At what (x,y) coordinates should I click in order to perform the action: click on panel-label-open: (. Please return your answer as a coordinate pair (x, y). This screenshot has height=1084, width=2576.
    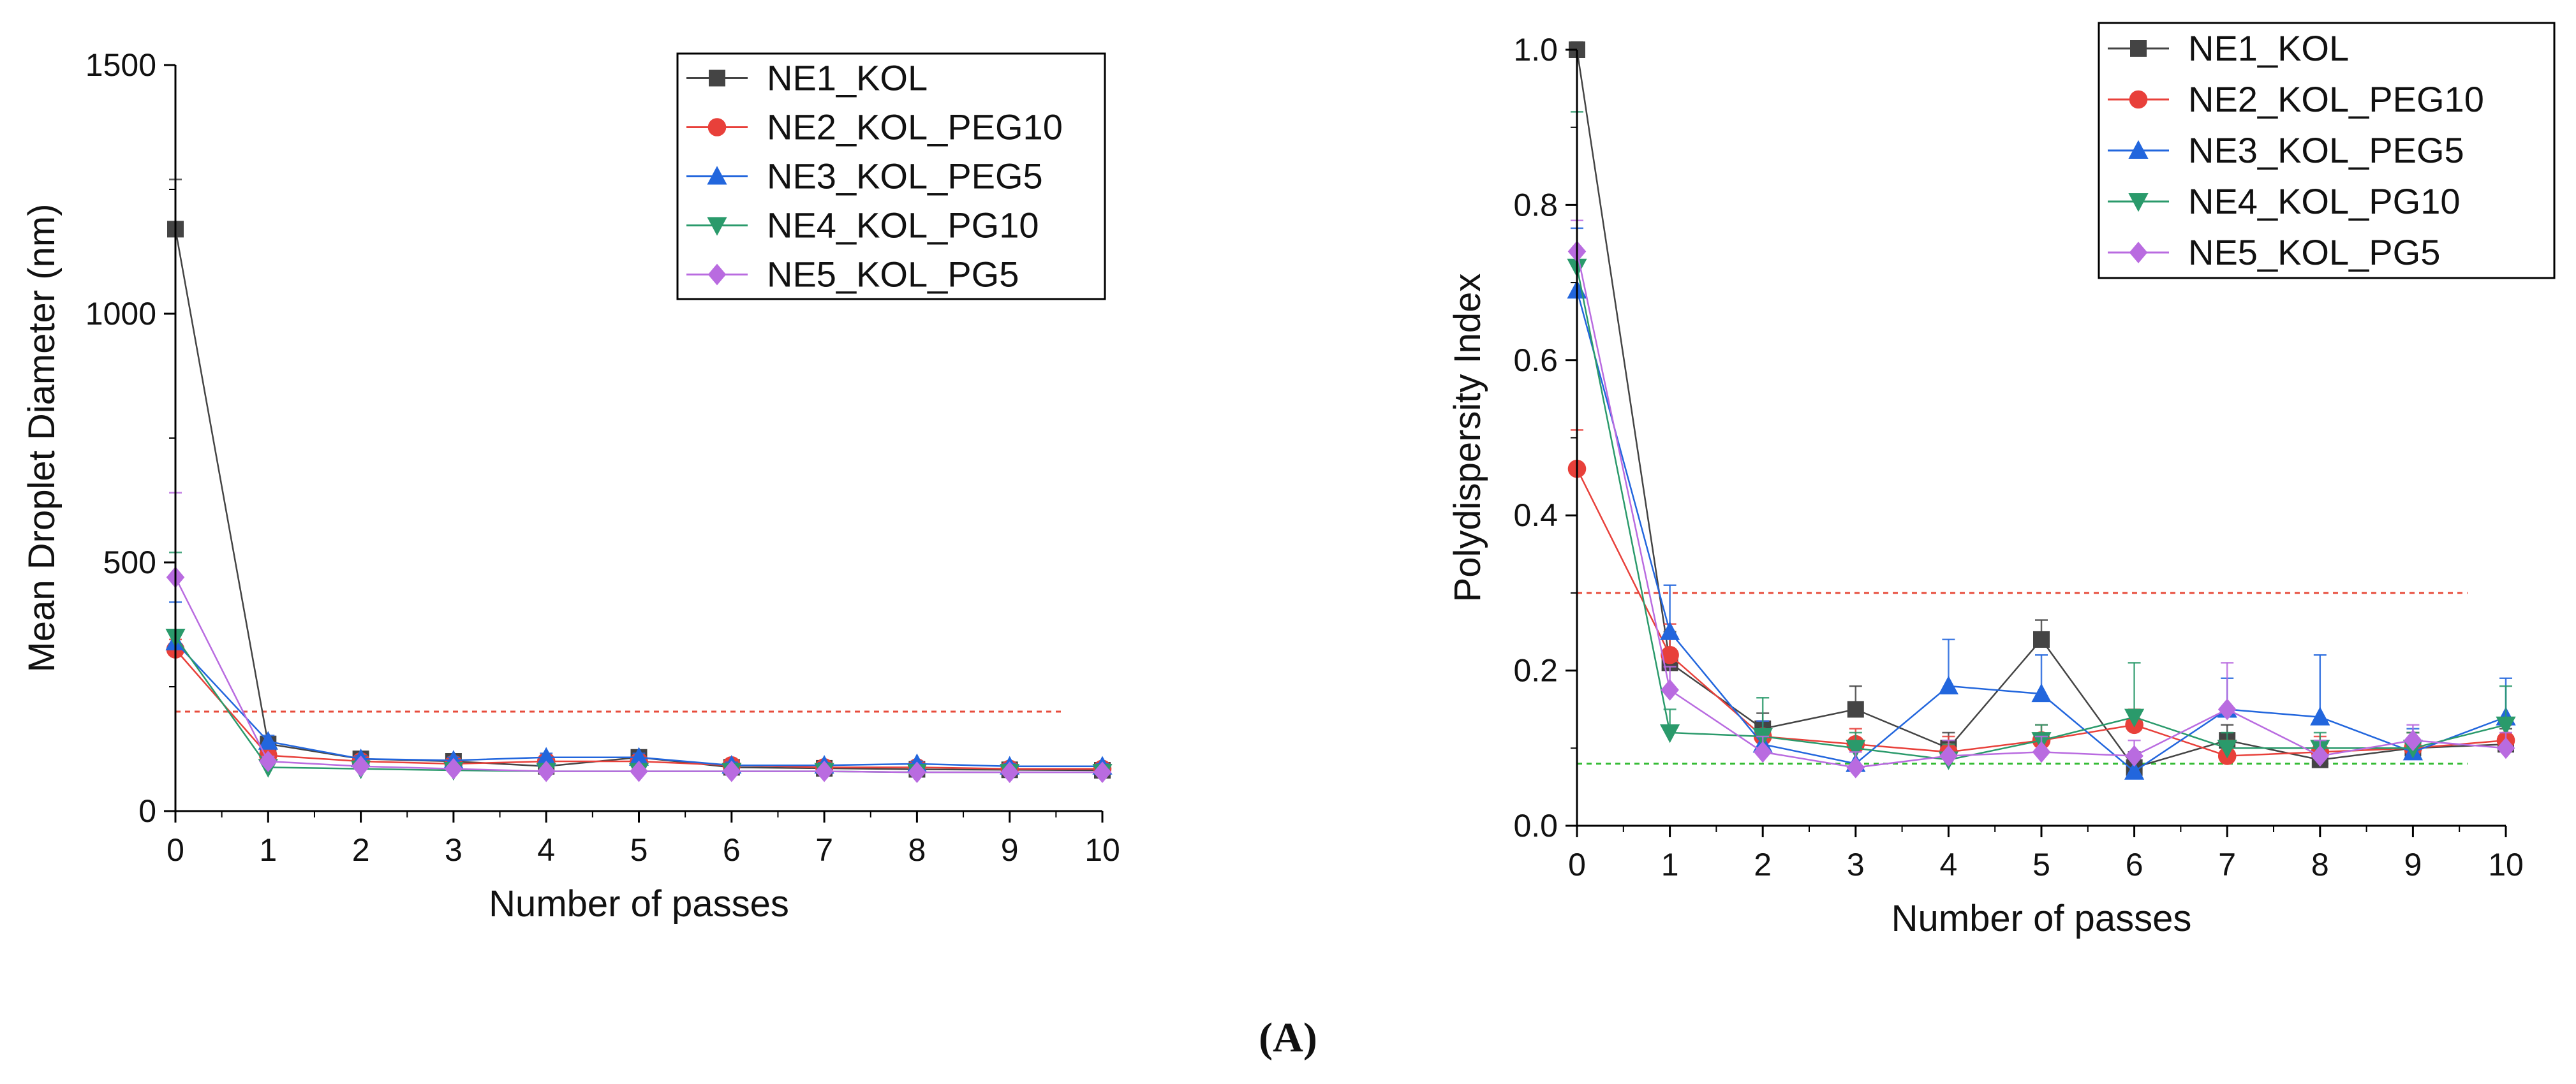
    Looking at the image, I should click on (1266, 1037).